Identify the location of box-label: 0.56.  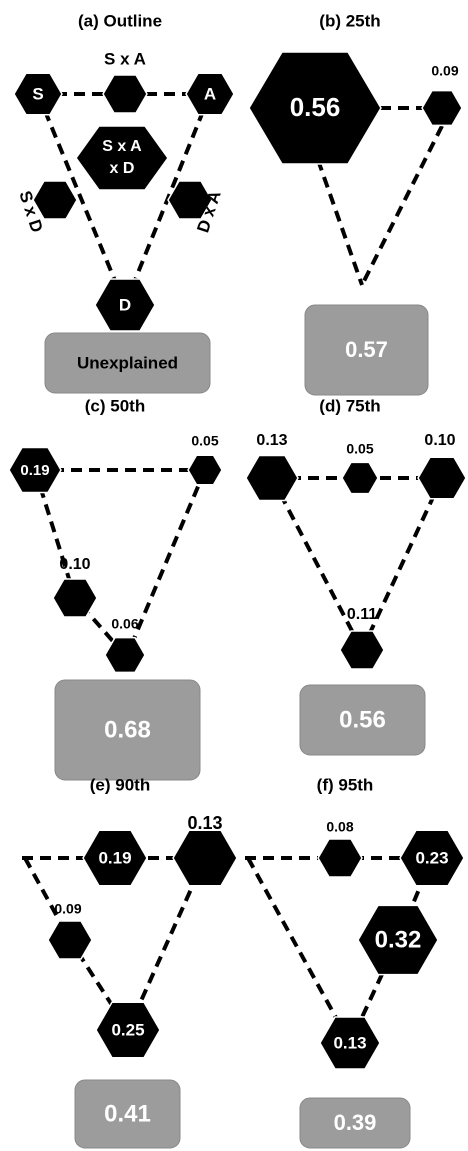
(362, 719).